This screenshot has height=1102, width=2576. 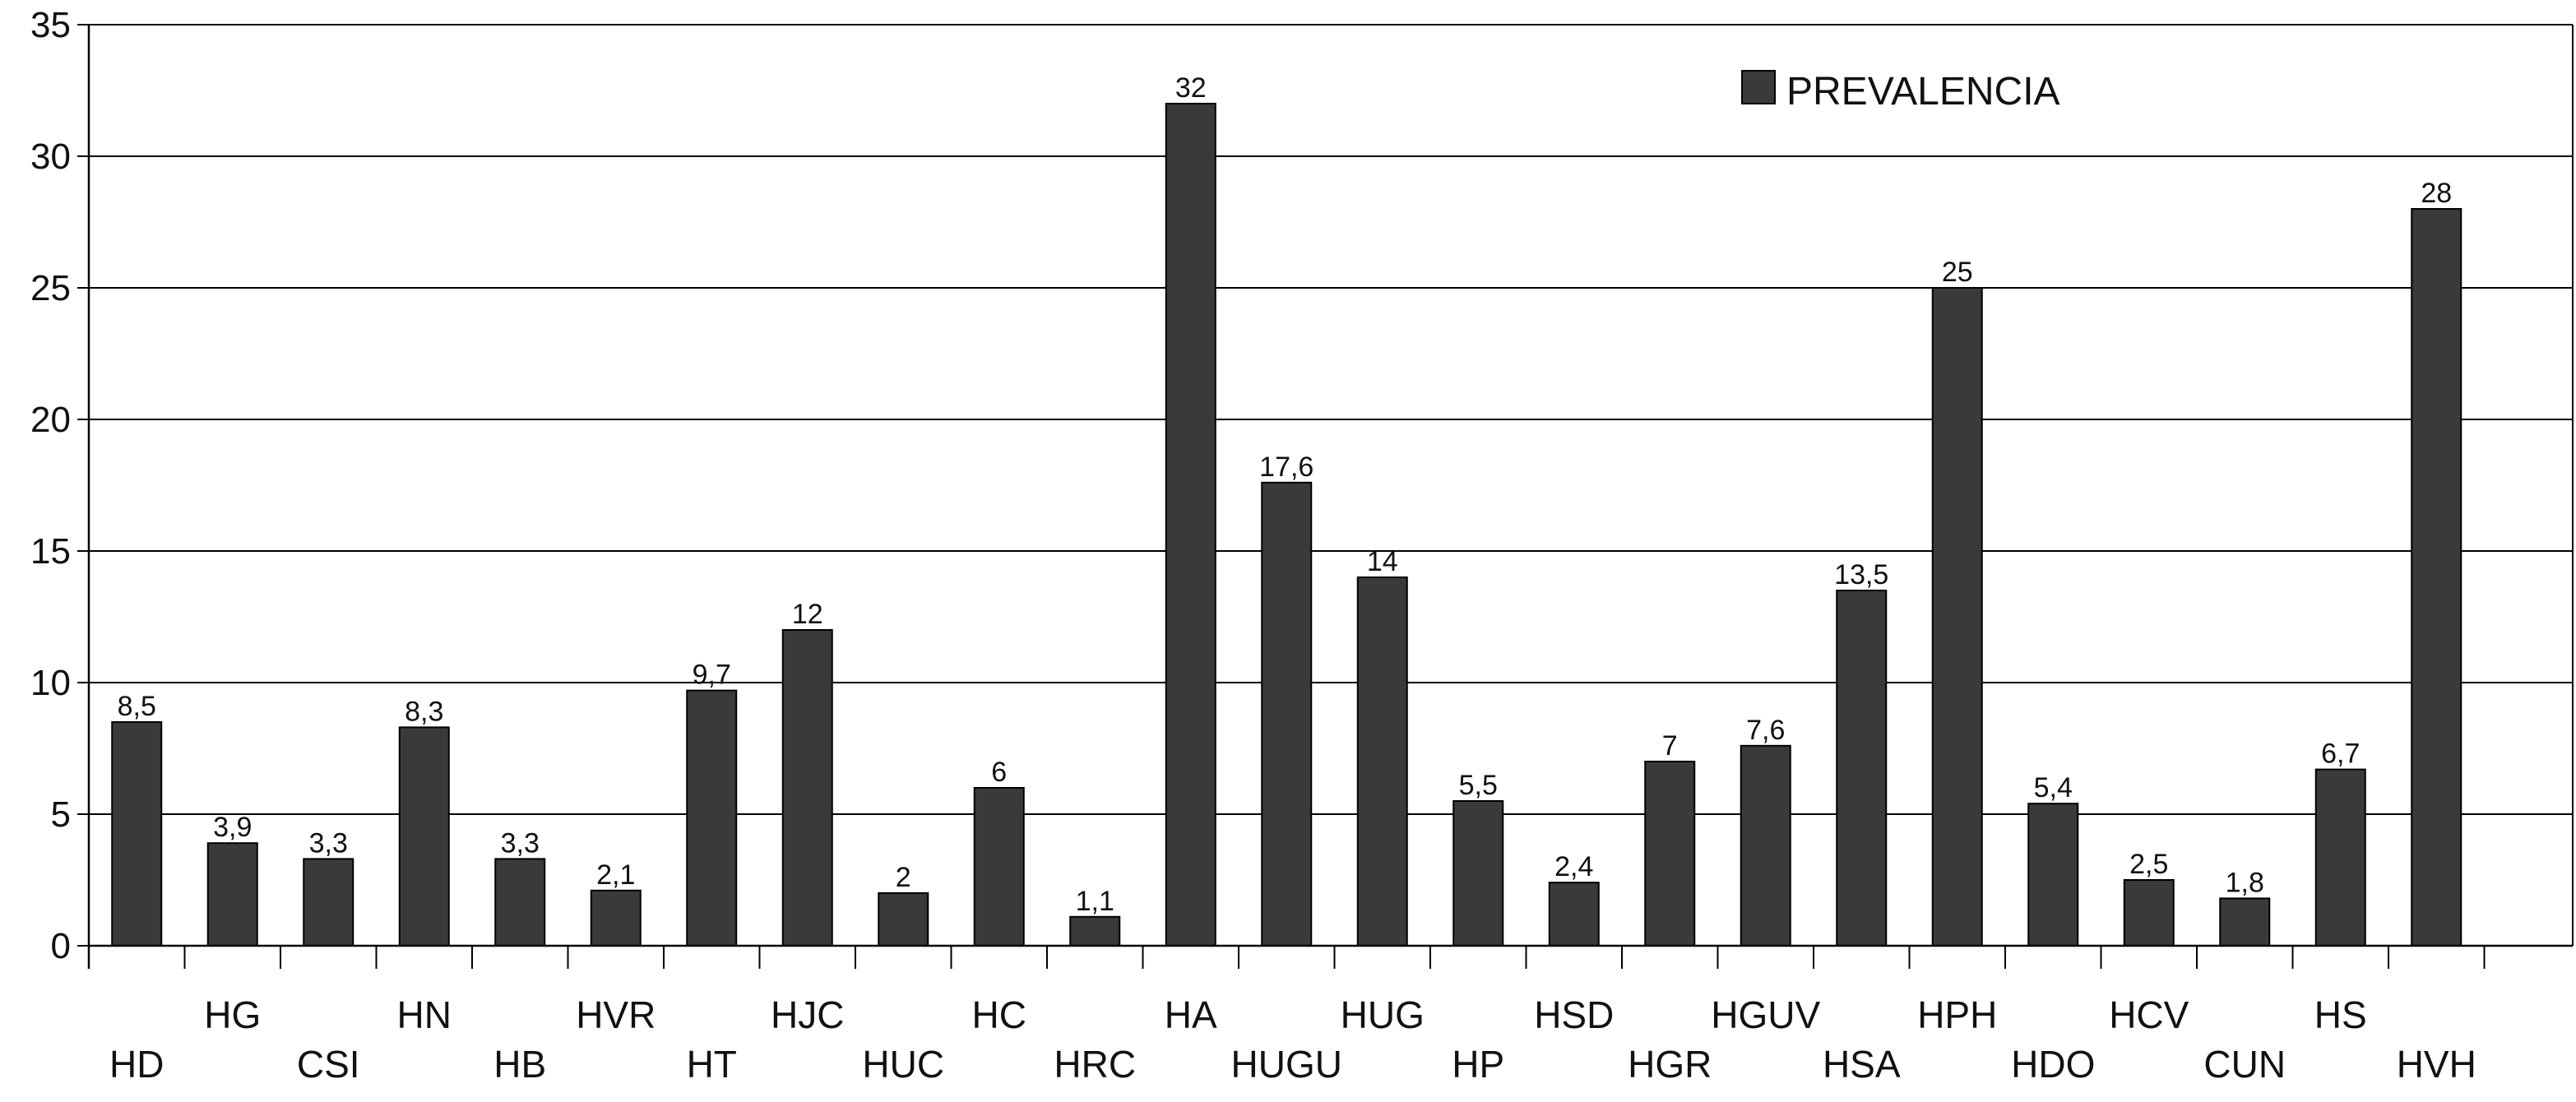 I want to click on legend-label-prevalencia: PREVALENCIA, so click(x=1923, y=91).